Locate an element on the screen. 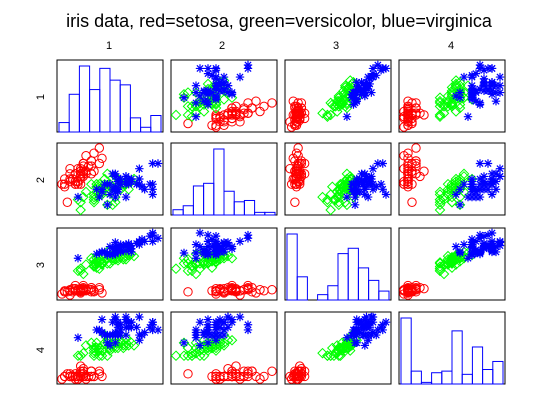 This screenshot has height=420, width=560. panel-frame is located at coordinates (452, 179).